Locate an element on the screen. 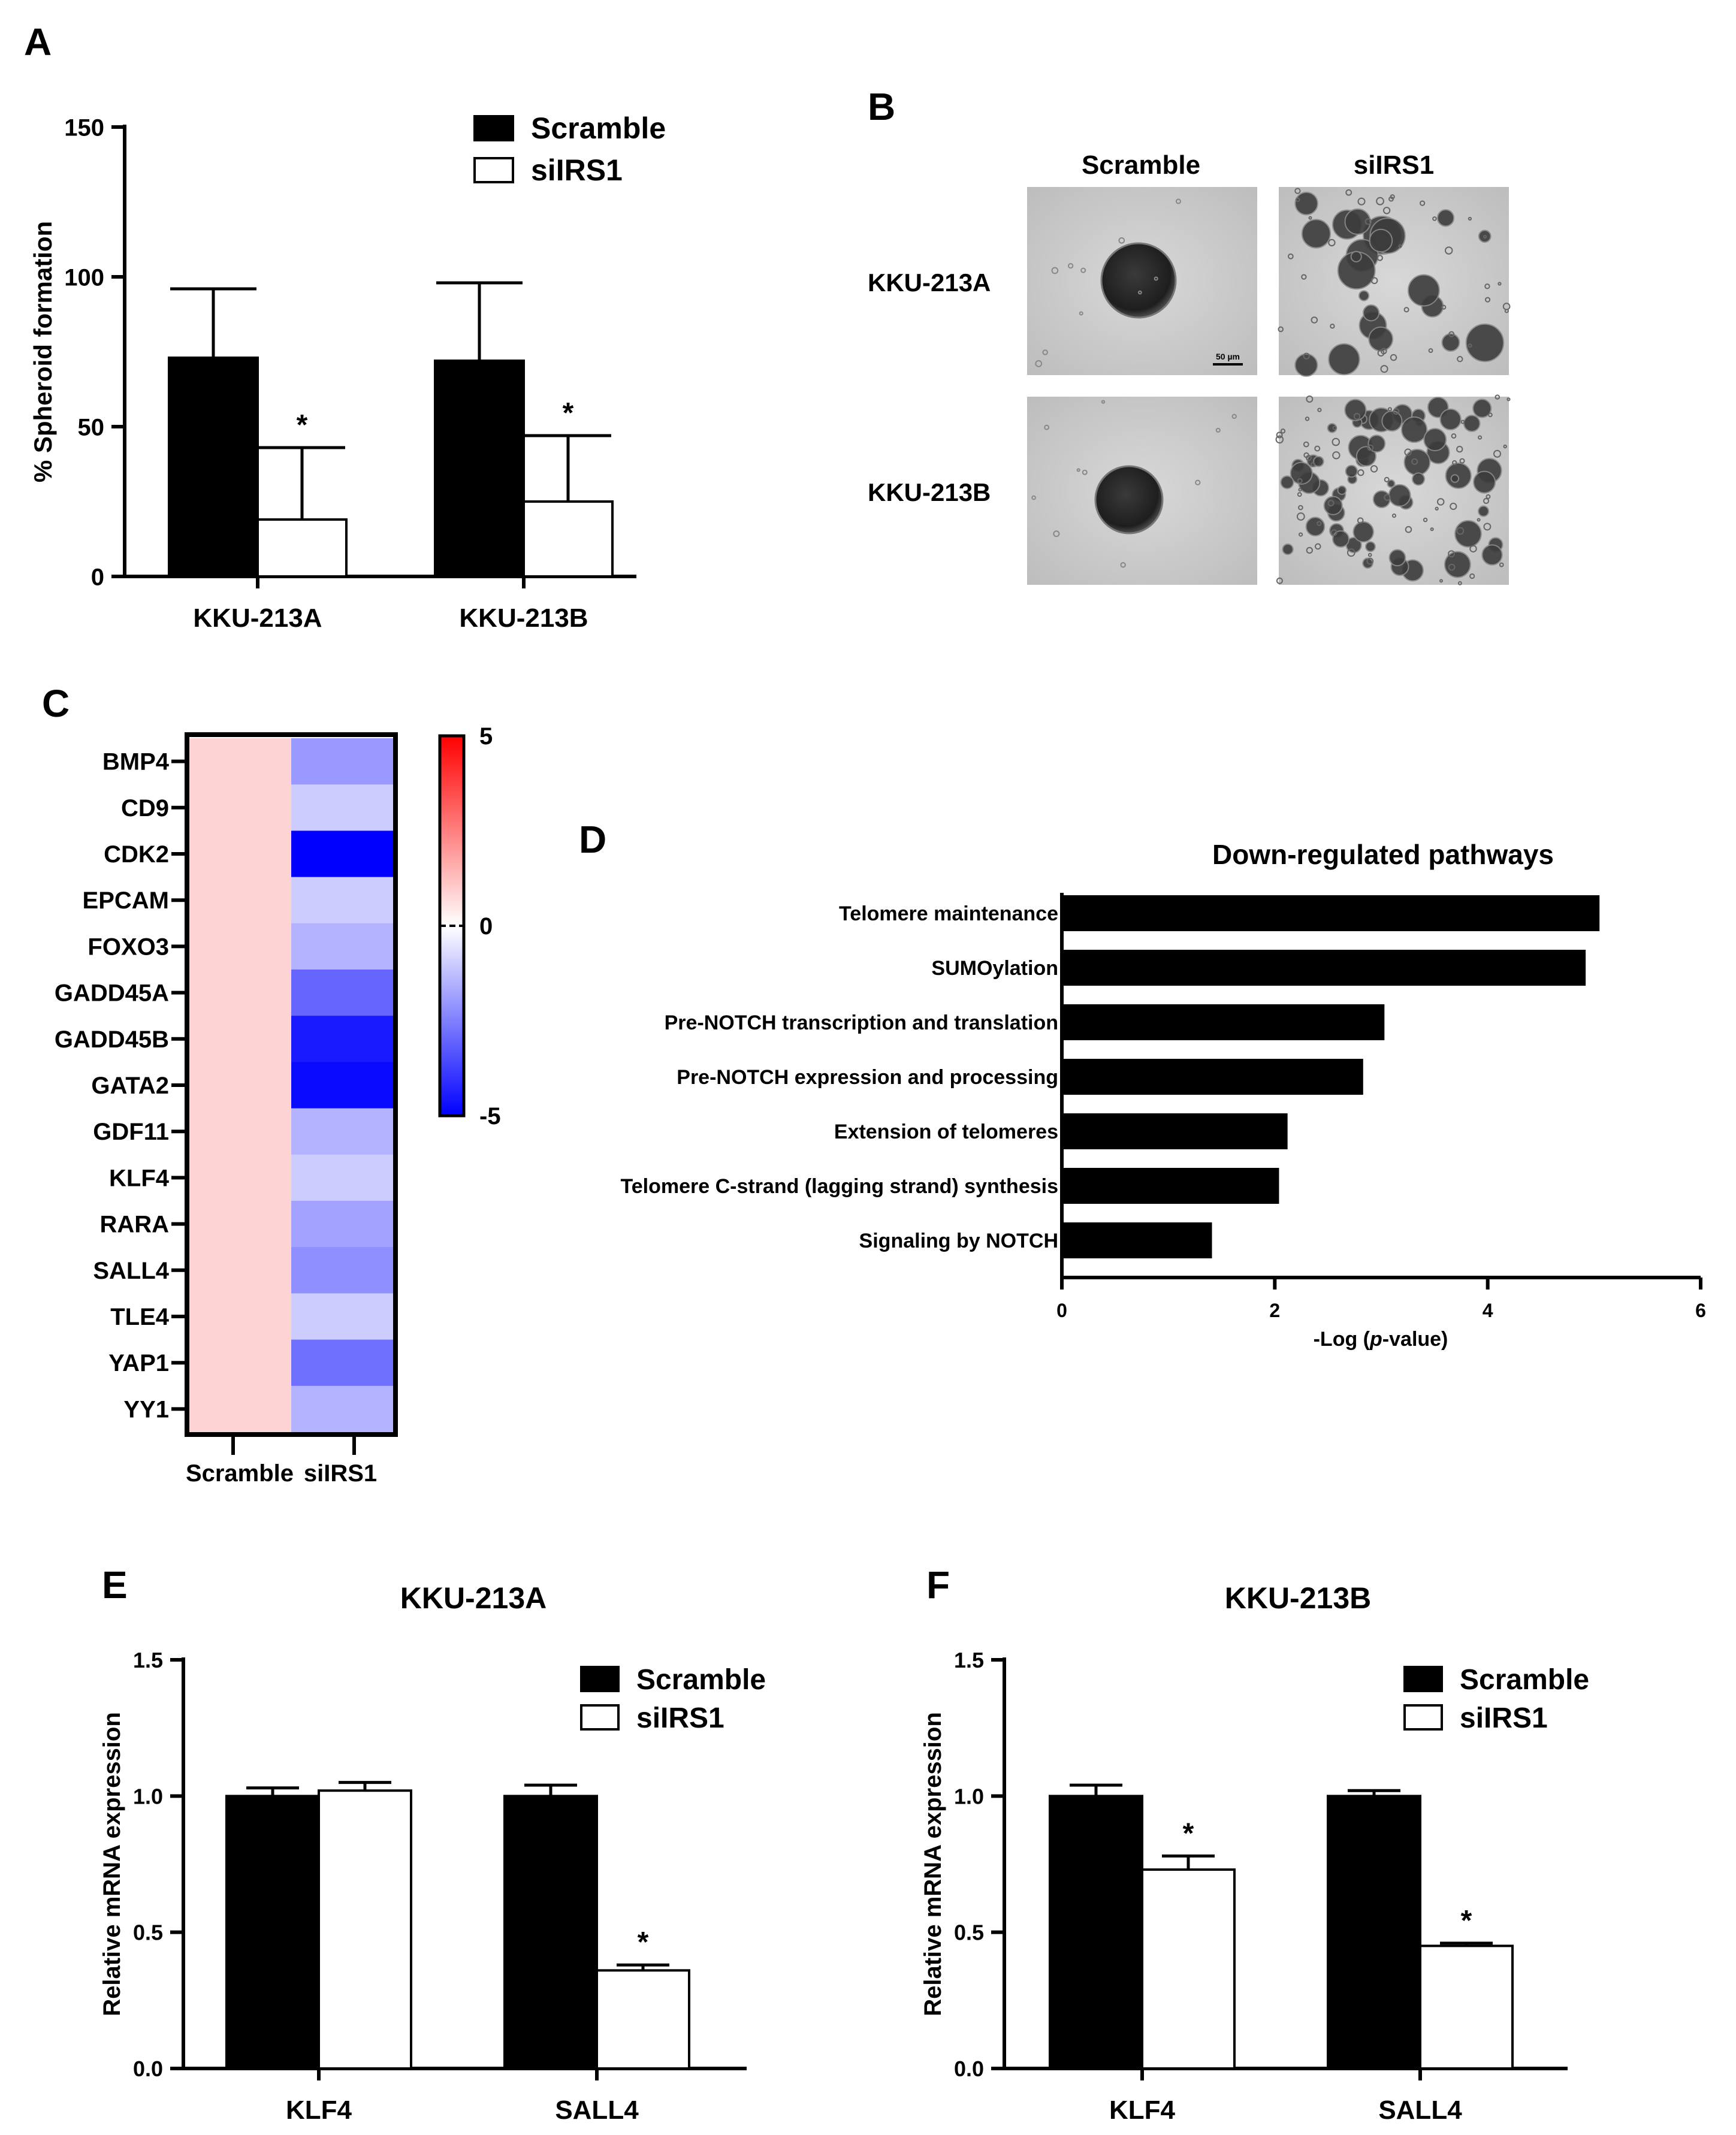 The image size is (1736, 2135). category-label-signaling-by-notch: Signaling by NOTCH is located at coordinates (959, 1241).